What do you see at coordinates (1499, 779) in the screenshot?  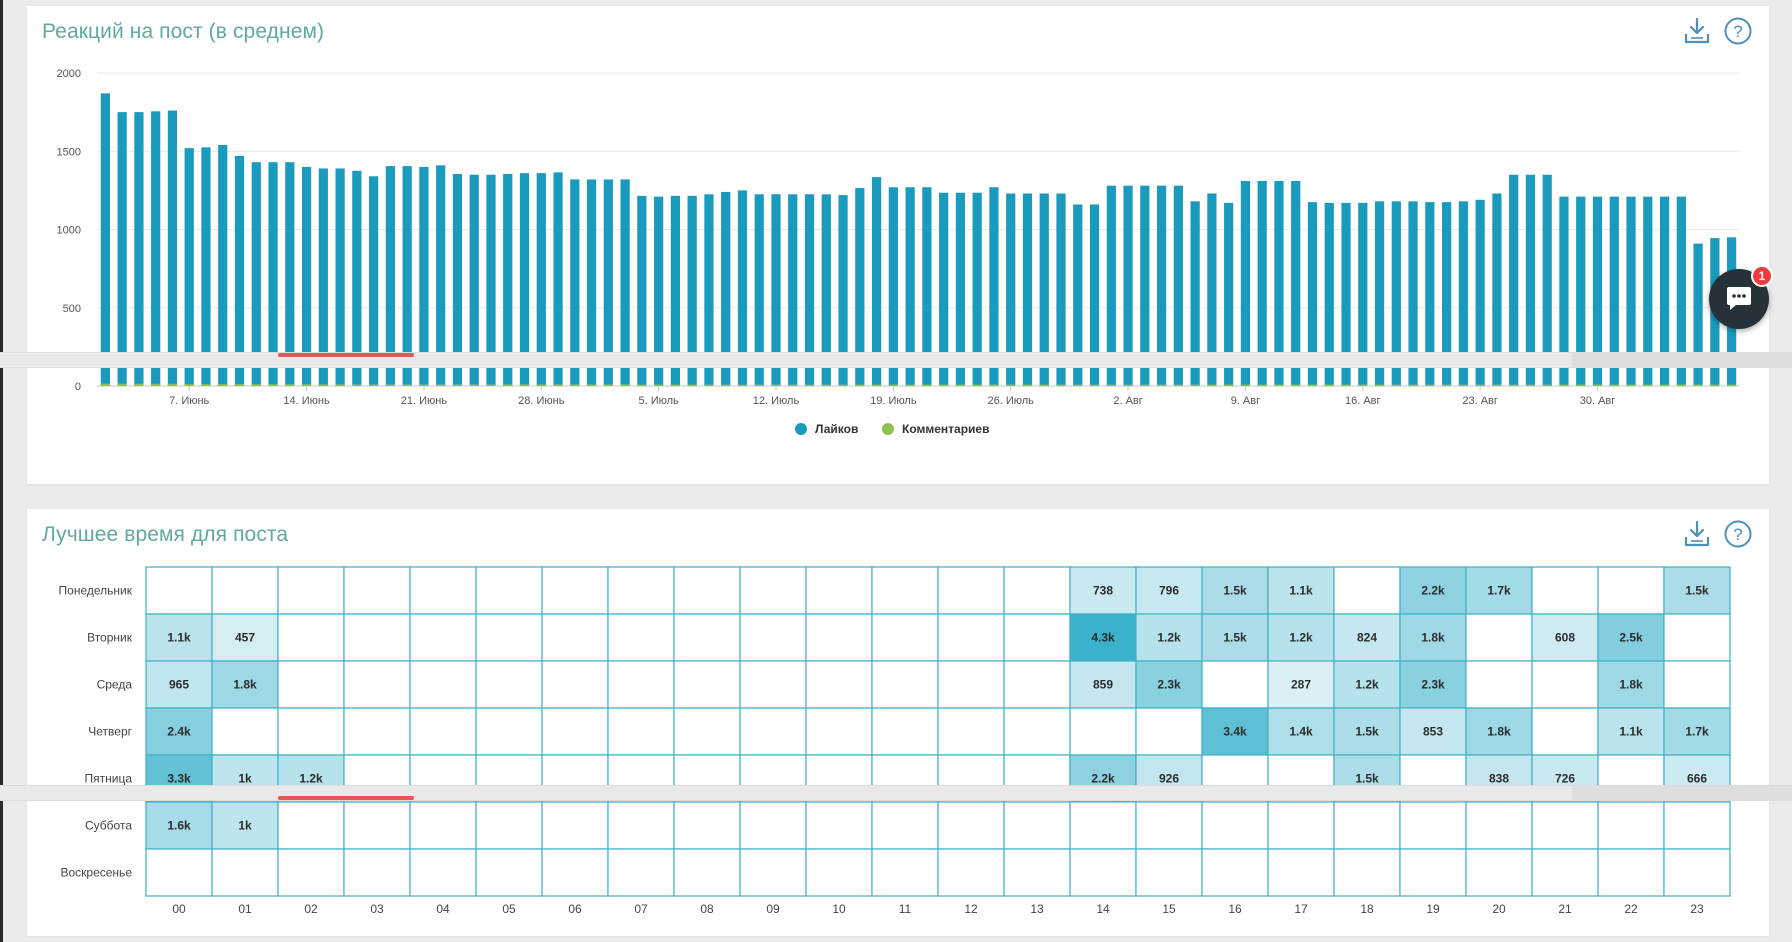 I see `heatmap-cell-value: 838` at bounding box center [1499, 779].